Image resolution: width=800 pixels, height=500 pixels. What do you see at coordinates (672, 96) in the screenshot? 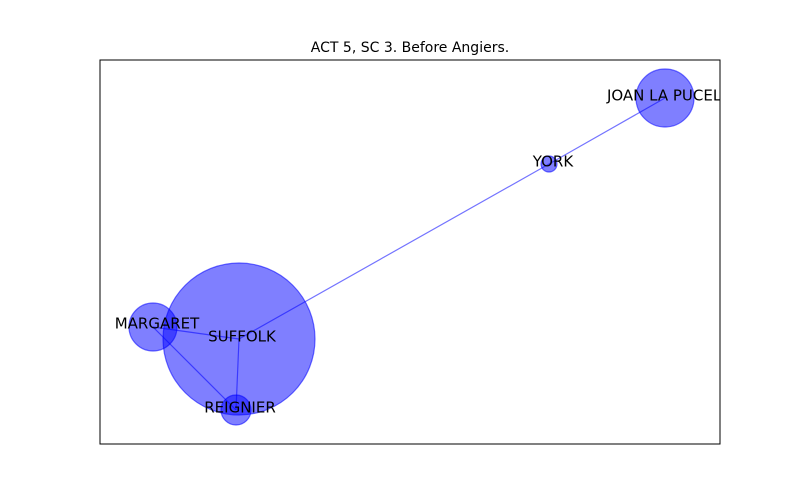
I see `node-label-joan: JOAN LA PUCELLE` at bounding box center [672, 96].